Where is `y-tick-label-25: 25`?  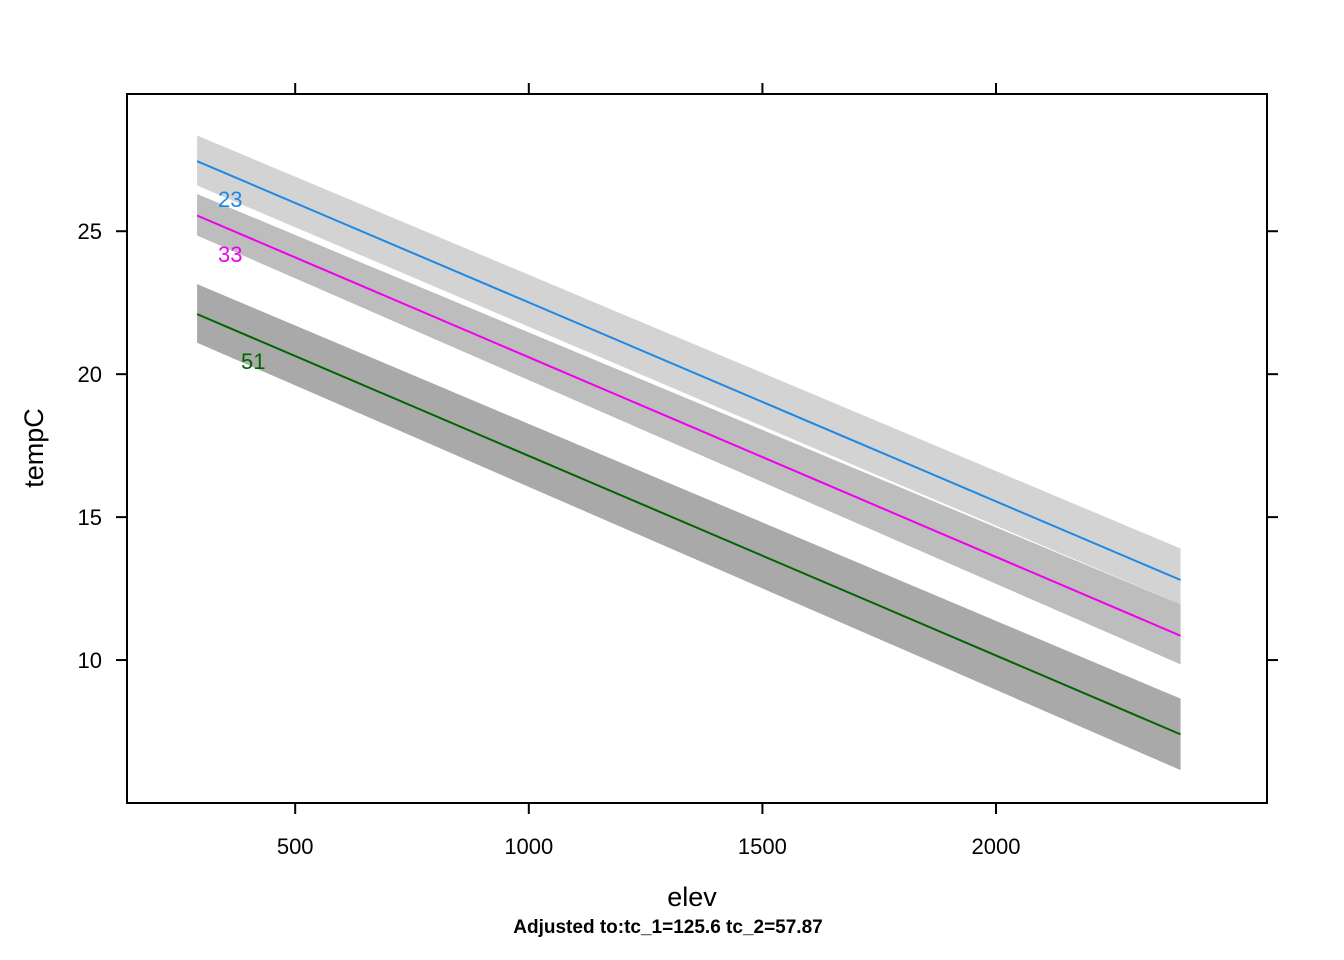
y-tick-label-25: 25 is located at coordinates (90, 231).